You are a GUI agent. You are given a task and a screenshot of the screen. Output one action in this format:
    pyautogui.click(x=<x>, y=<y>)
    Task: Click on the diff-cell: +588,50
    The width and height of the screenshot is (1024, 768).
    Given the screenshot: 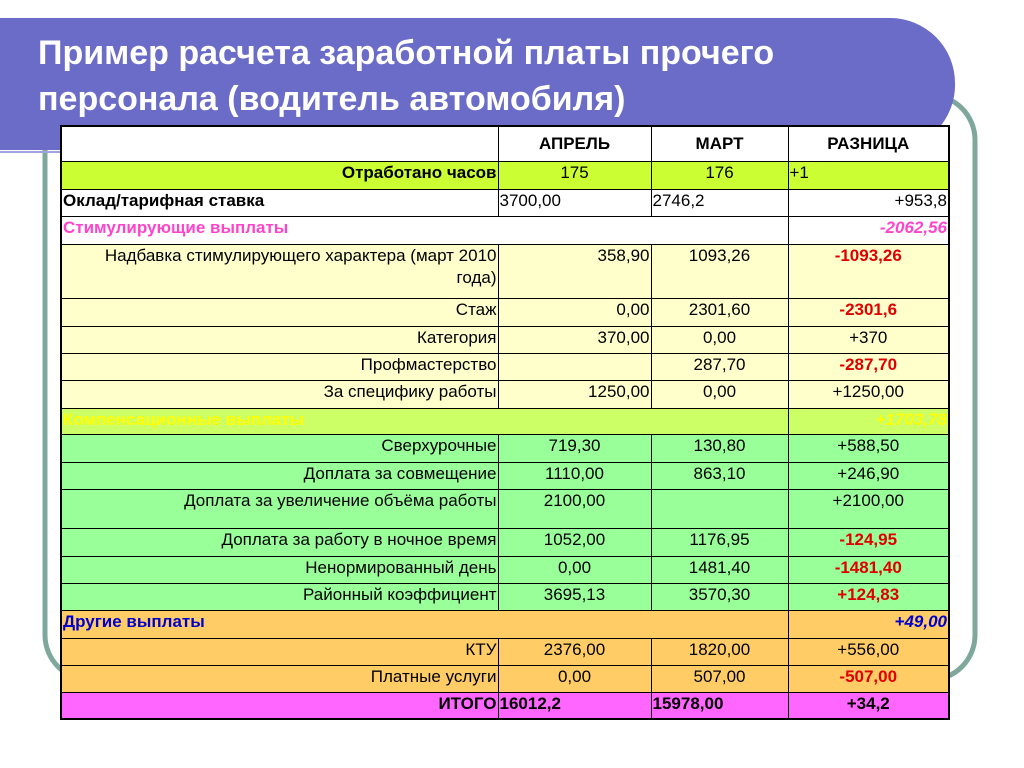 What is the action you would take?
    pyautogui.click(x=868, y=448)
    